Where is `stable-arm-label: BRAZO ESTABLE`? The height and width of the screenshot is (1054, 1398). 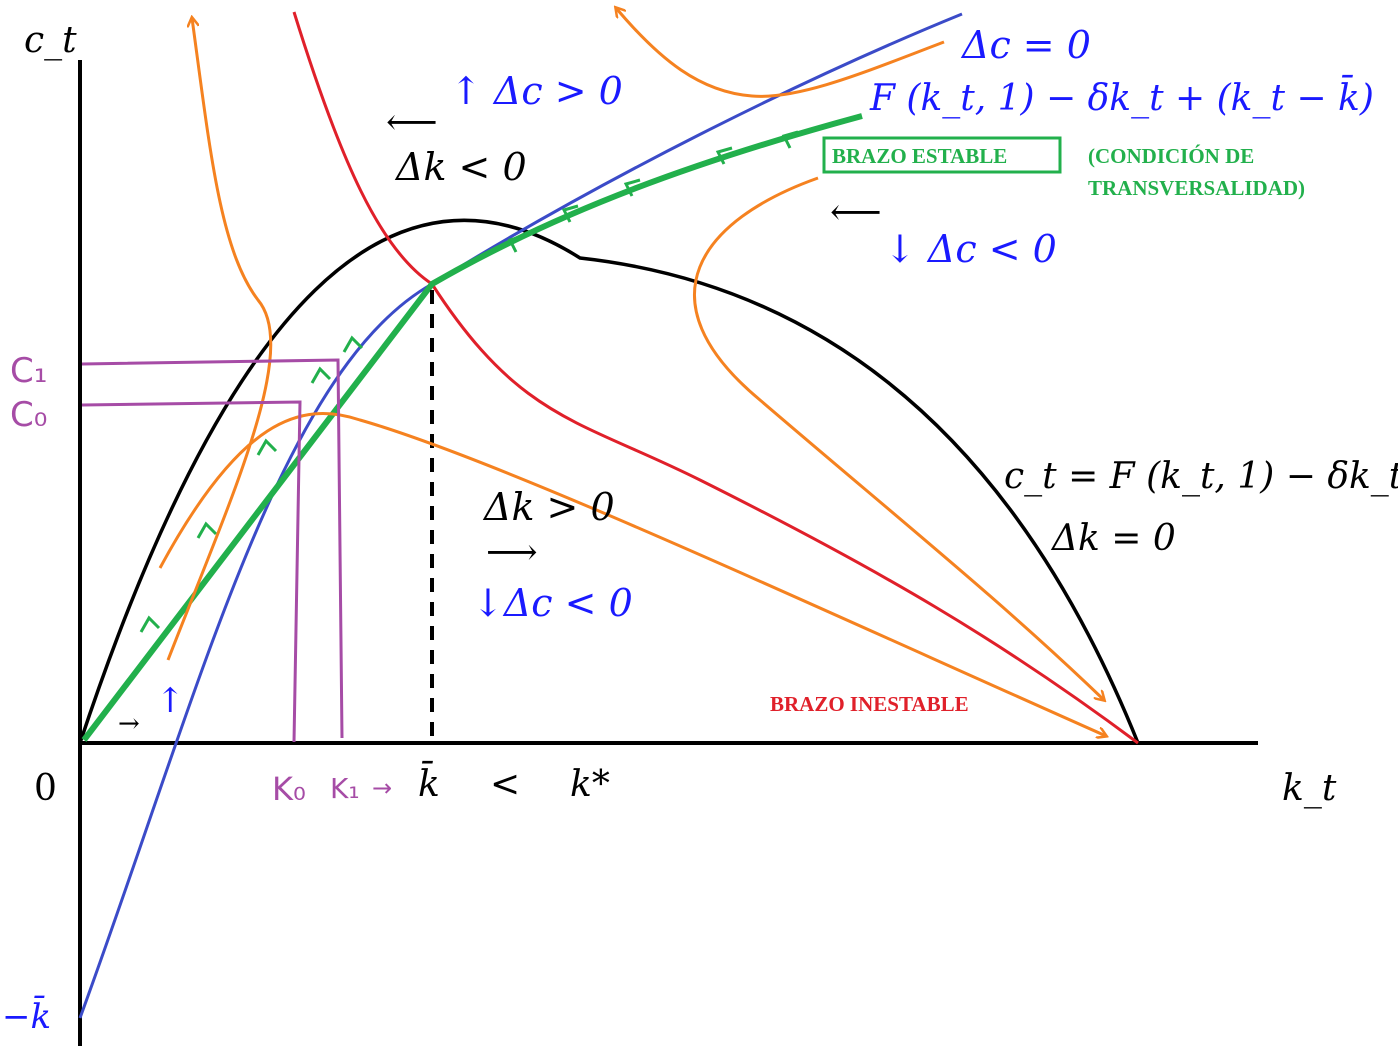 stable-arm-label: BRAZO ESTABLE is located at coordinates (919, 156).